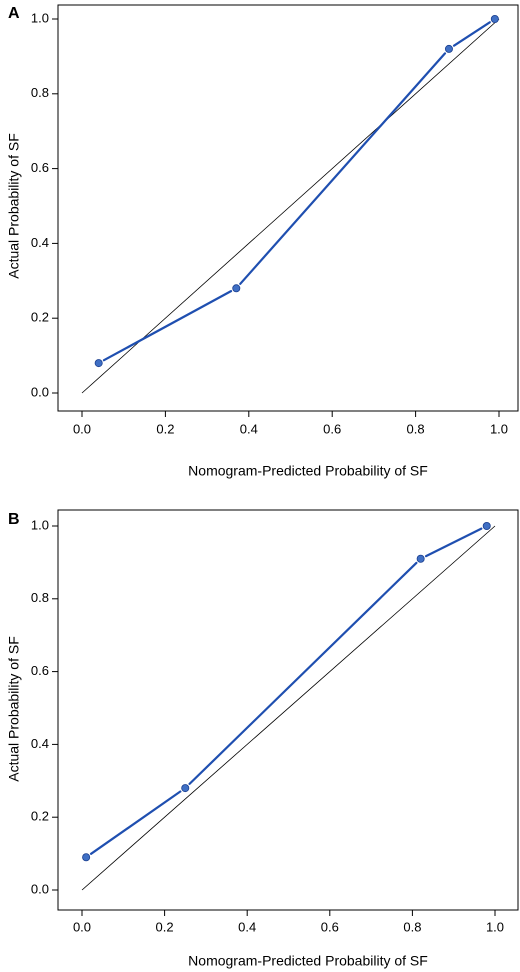 The height and width of the screenshot is (972, 520). What do you see at coordinates (14, 519) in the screenshot?
I see `panel-label: B` at bounding box center [14, 519].